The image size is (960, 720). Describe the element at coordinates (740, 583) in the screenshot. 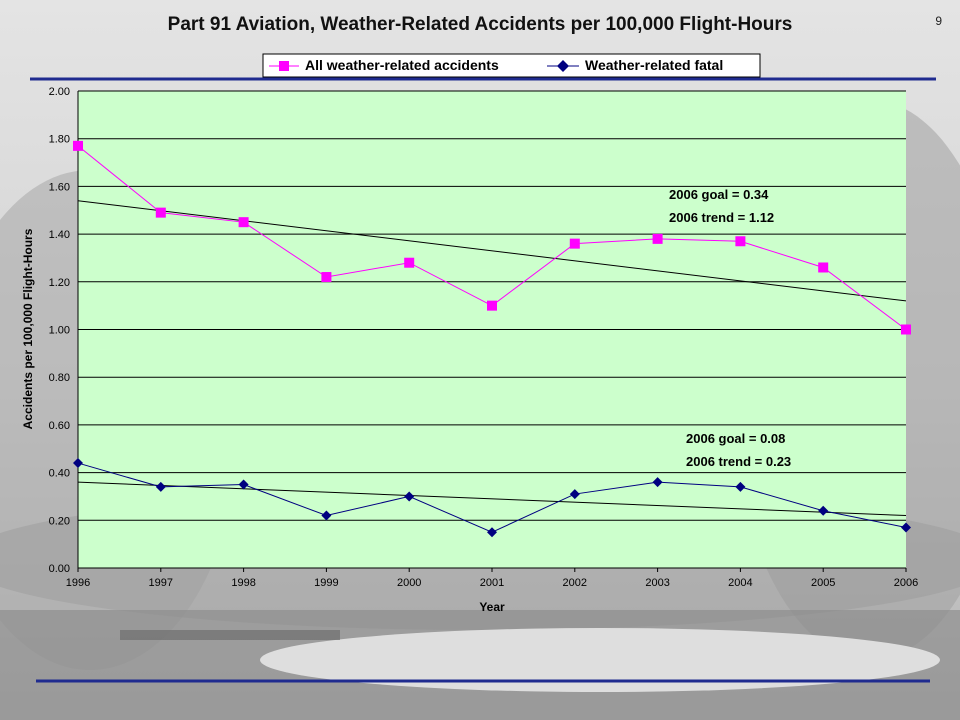

I see `x-tick-label: 2004` at that location.